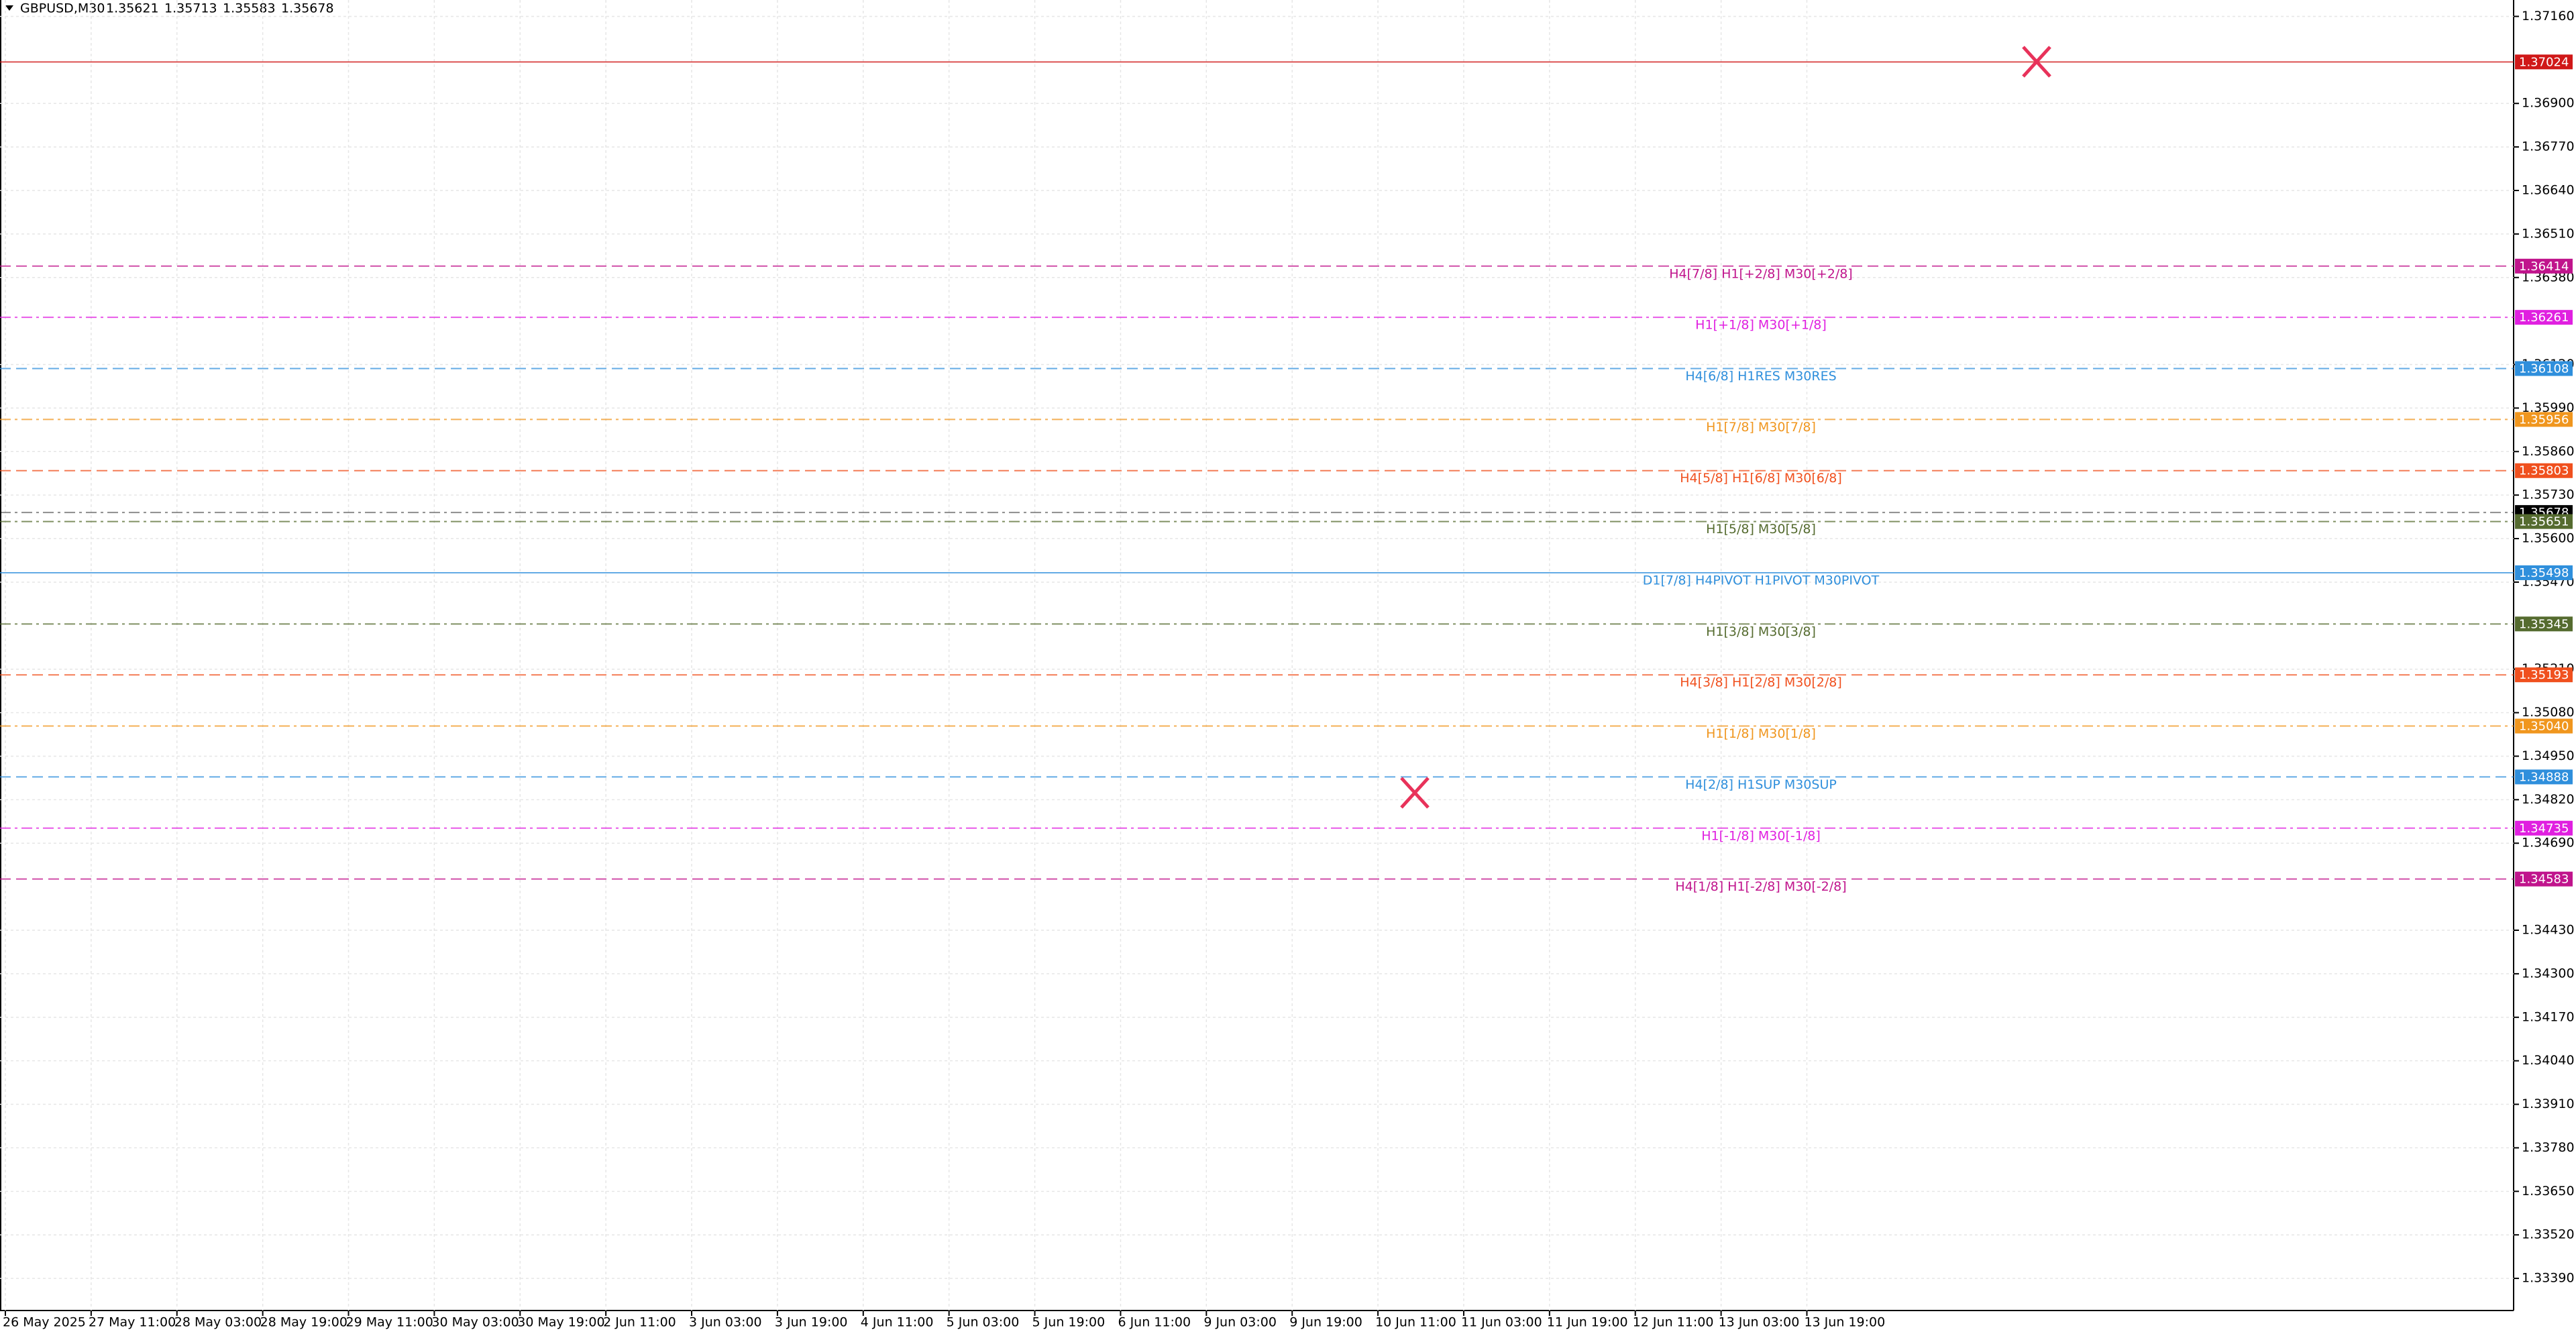 This screenshot has width=2576, height=1336. Describe the element at coordinates (1415, 1323) in the screenshot. I see `x-tick-label: 10 Jun 11:00` at that location.